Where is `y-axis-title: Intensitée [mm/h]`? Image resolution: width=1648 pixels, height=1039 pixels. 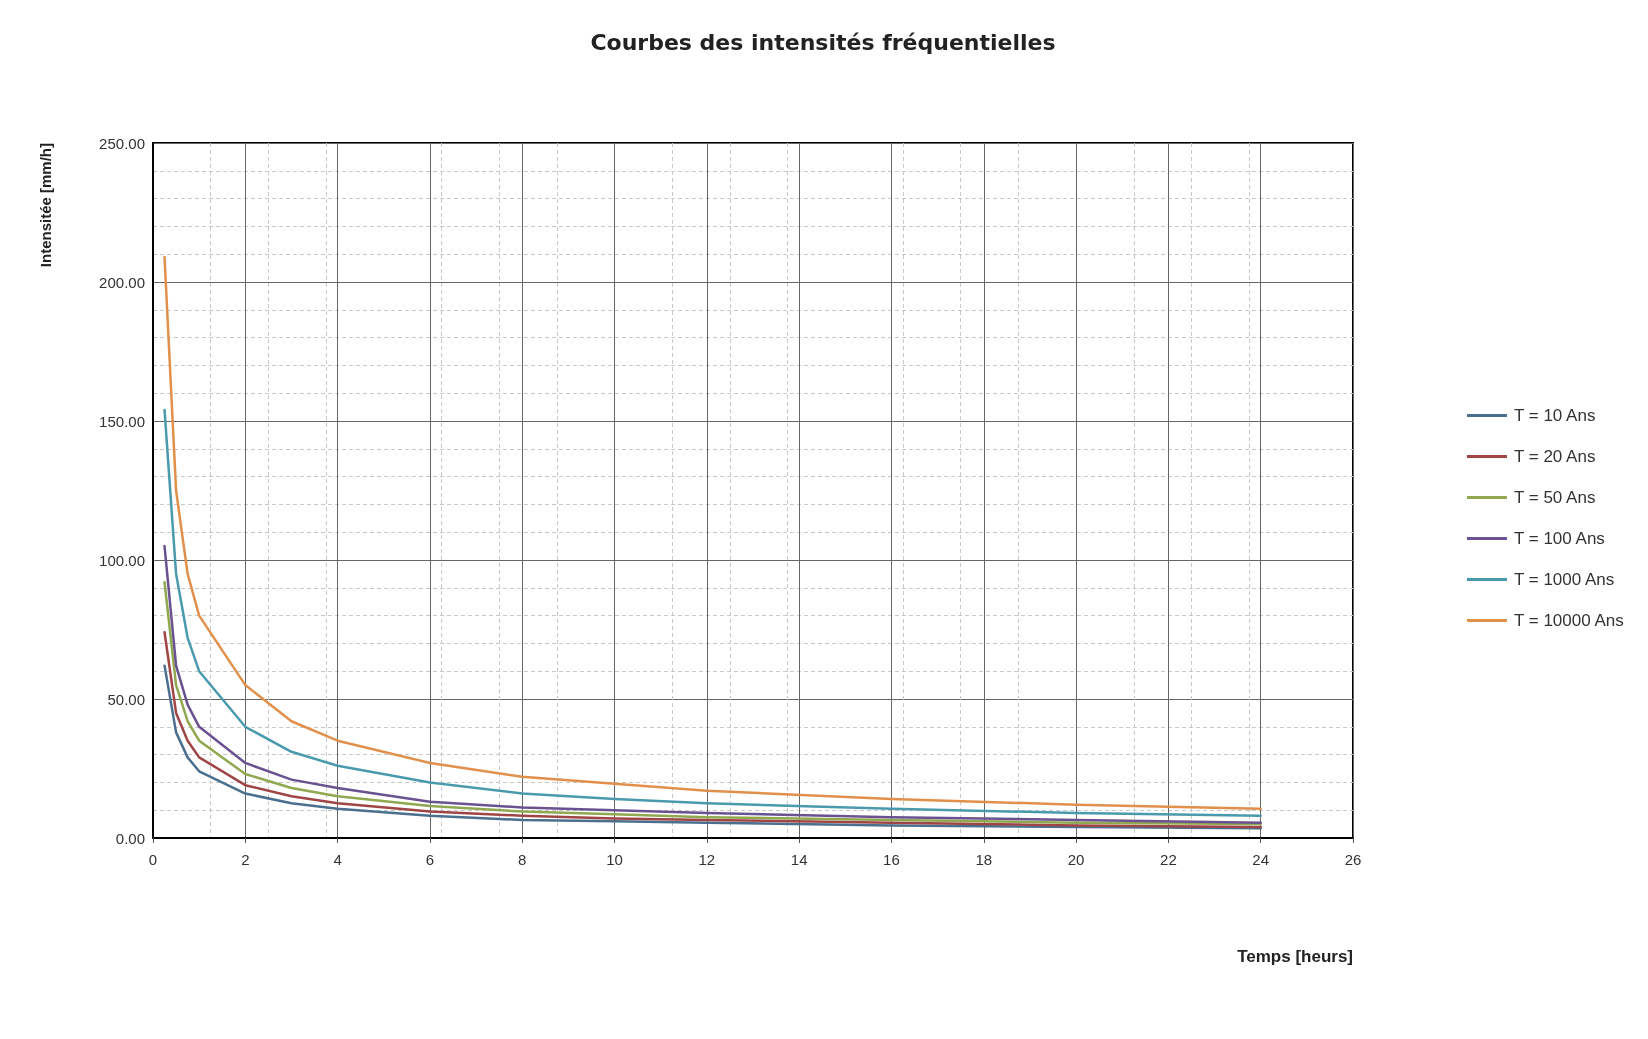
y-axis-title: Intensitée [mm/h] is located at coordinates (45, 205).